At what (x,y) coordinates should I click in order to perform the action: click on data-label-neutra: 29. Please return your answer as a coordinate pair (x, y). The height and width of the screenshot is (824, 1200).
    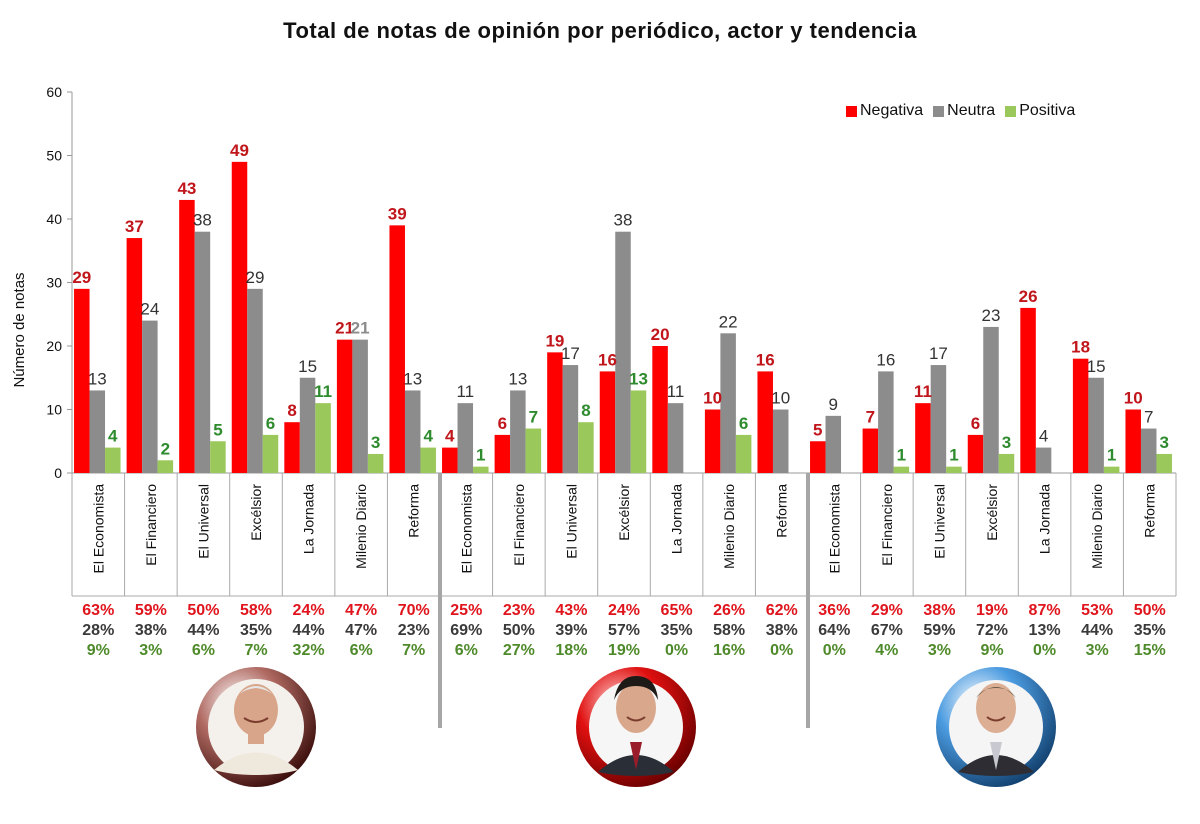
    Looking at the image, I should click on (255, 277).